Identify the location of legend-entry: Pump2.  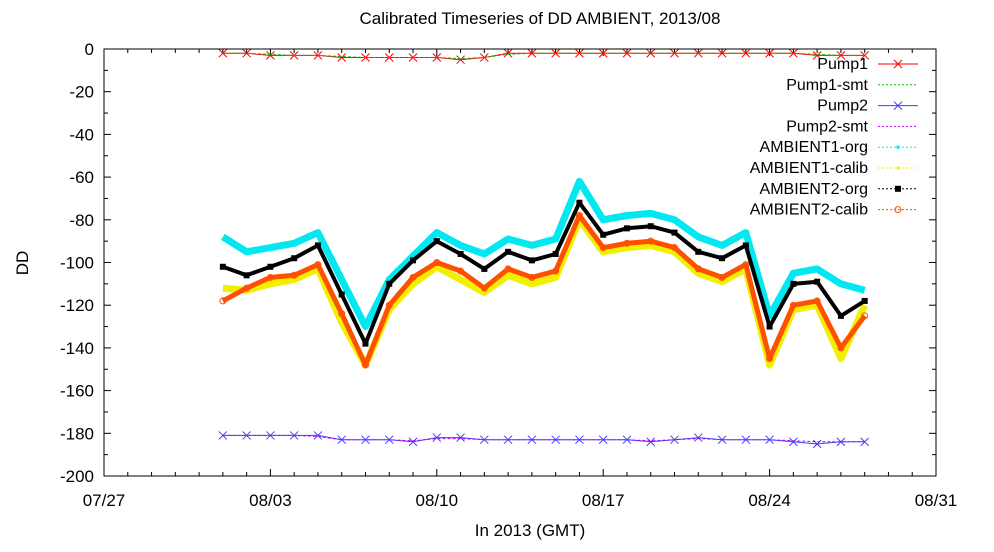
(867, 106).